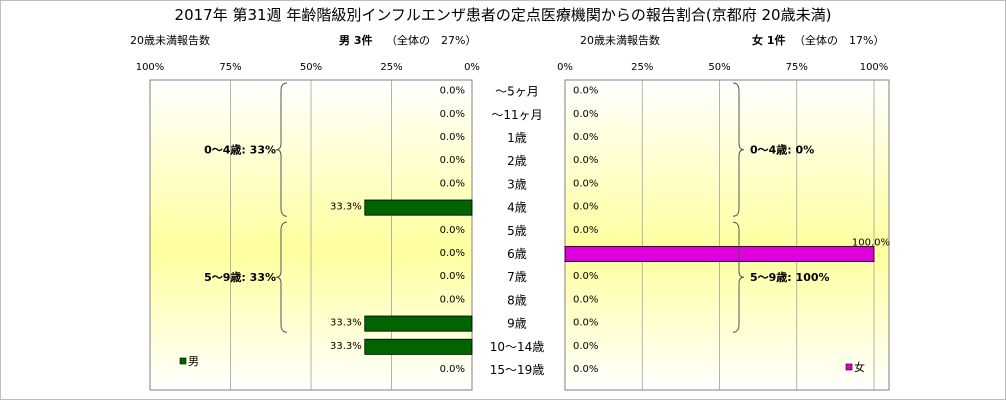  Describe the element at coordinates (150, 67) in the screenshot. I see `male-x-tick: 100%` at that location.